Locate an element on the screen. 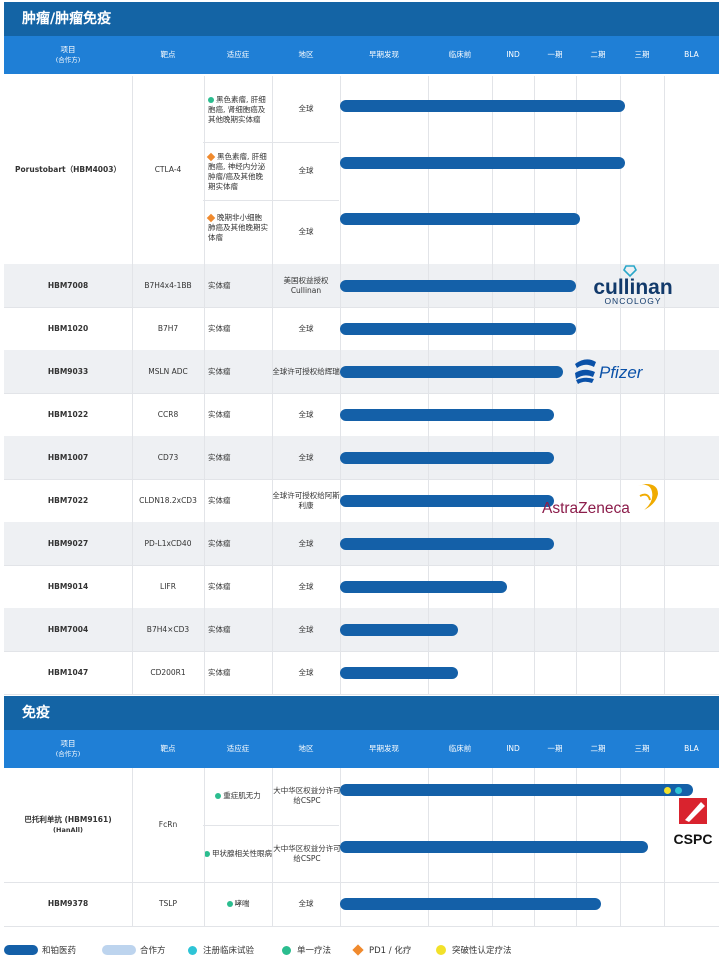 The image size is (719, 964). header-stage-ind: IND is located at coordinates (513, 748).